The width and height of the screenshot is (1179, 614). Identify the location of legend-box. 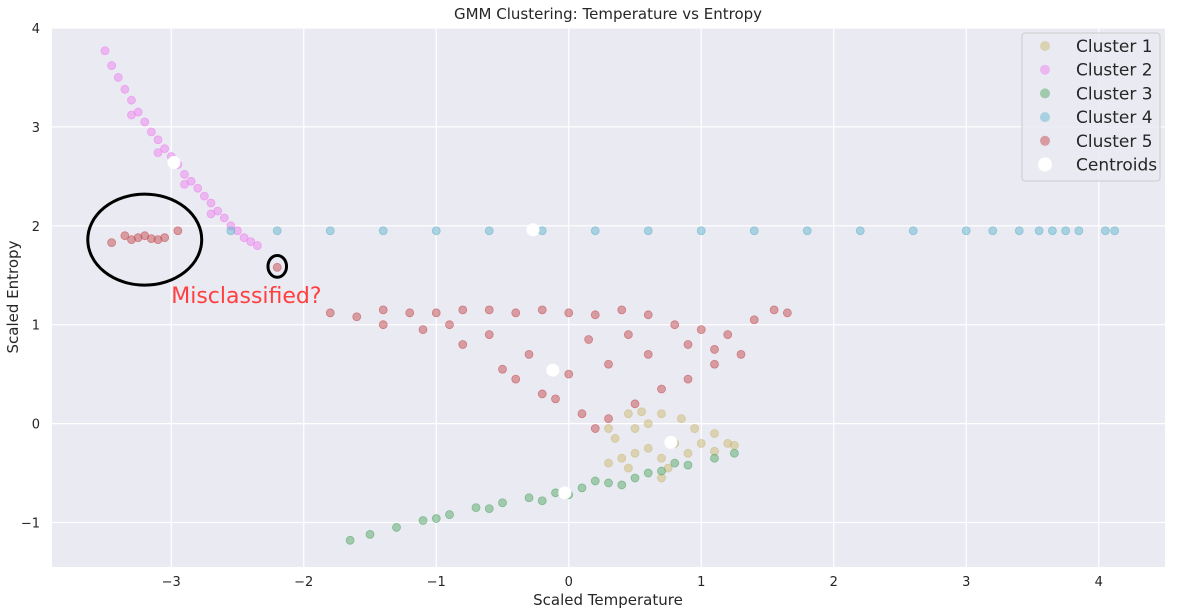
(1091, 107).